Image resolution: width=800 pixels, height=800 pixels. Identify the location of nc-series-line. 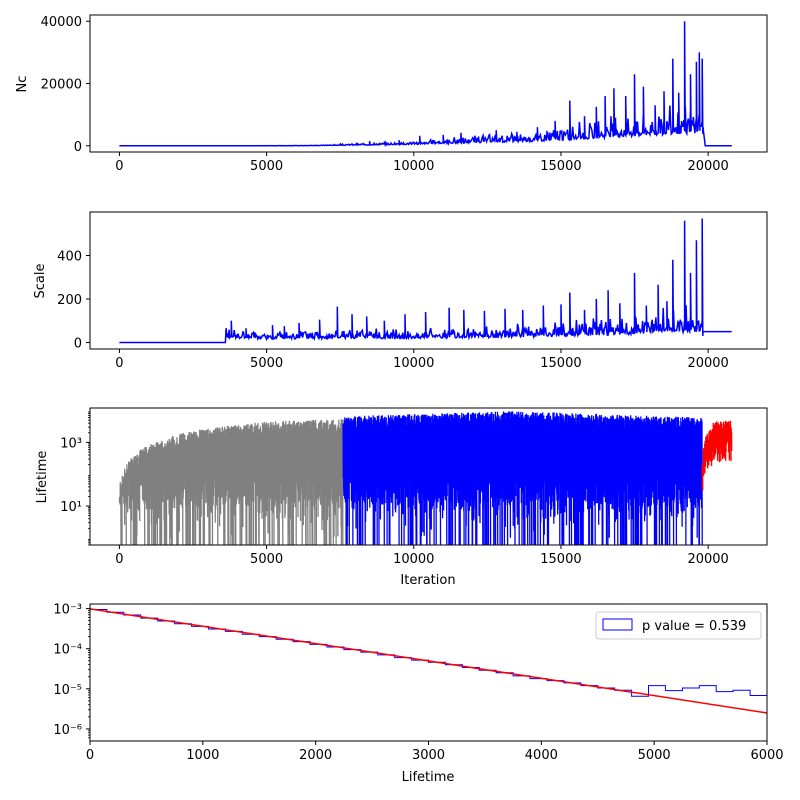
(425, 84).